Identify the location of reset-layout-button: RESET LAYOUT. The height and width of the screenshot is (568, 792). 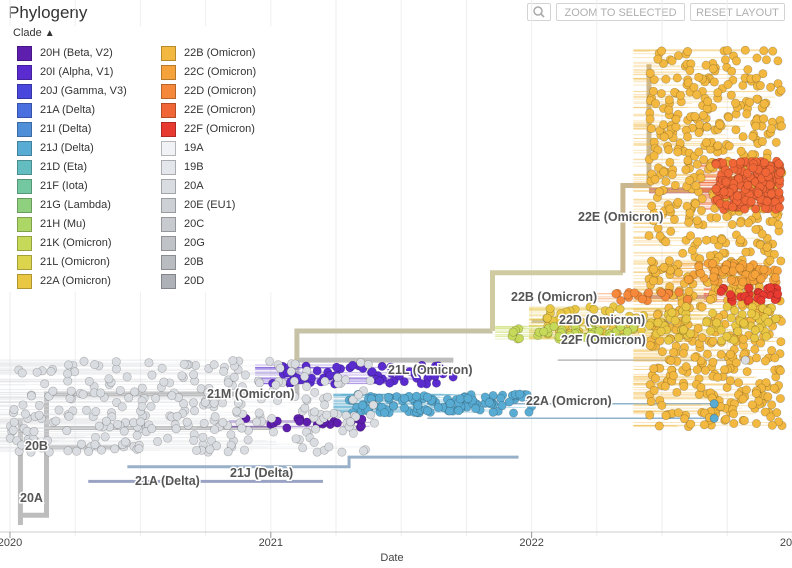
(737, 12).